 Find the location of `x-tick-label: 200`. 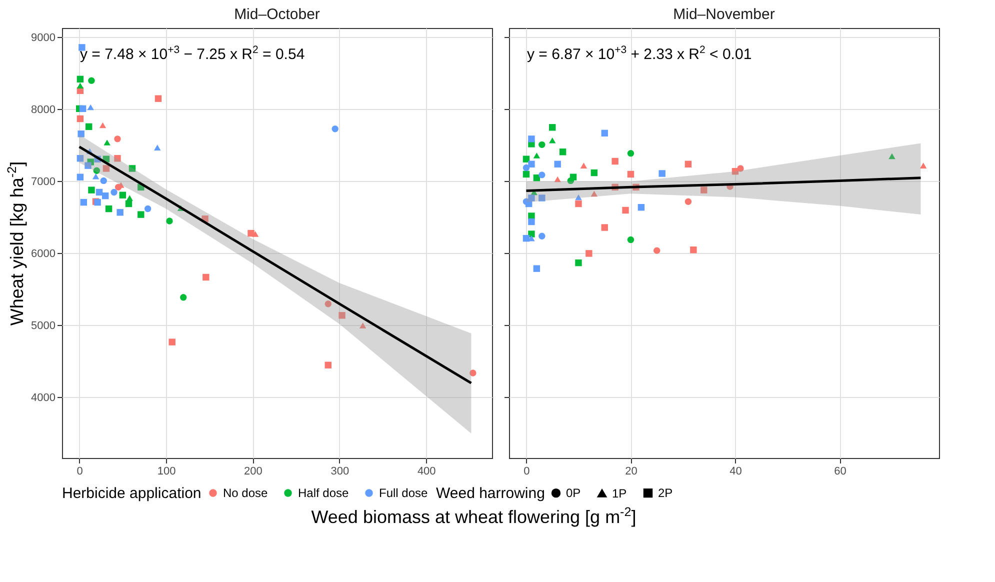

x-tick-label: 200 is located at coordinates (253, 472).